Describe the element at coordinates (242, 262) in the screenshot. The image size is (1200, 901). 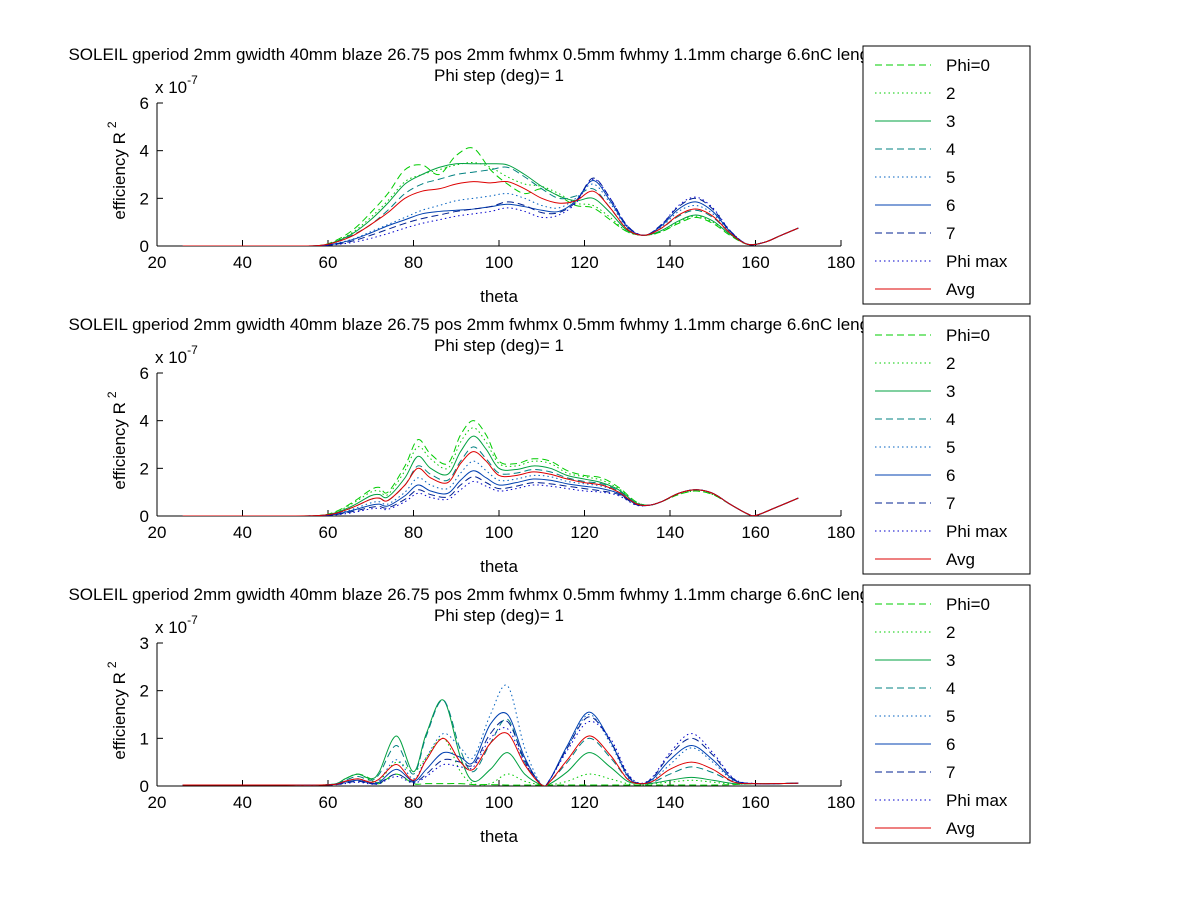
I see `x-tick-label: 40` at that location.